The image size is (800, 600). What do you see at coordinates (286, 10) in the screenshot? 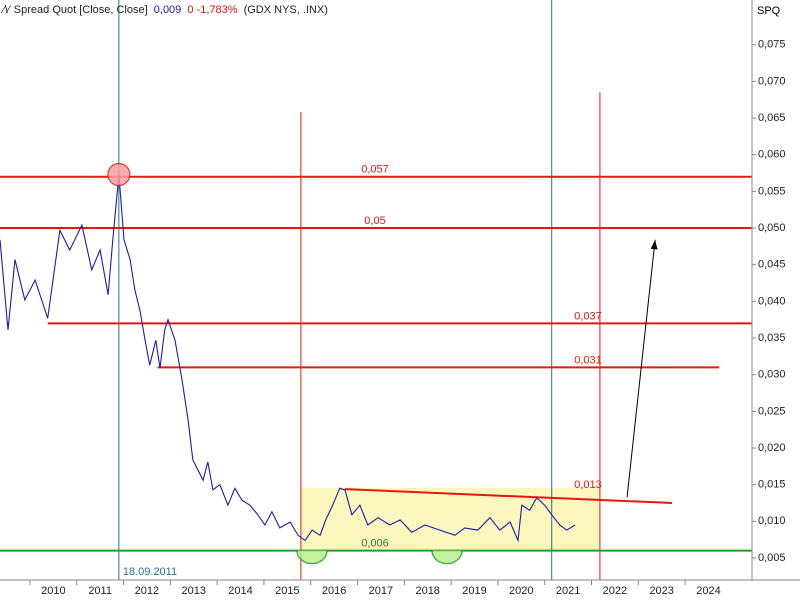
I see `header-symbols: (GDX NYS, .INX)` at bounding box center [286, 10].